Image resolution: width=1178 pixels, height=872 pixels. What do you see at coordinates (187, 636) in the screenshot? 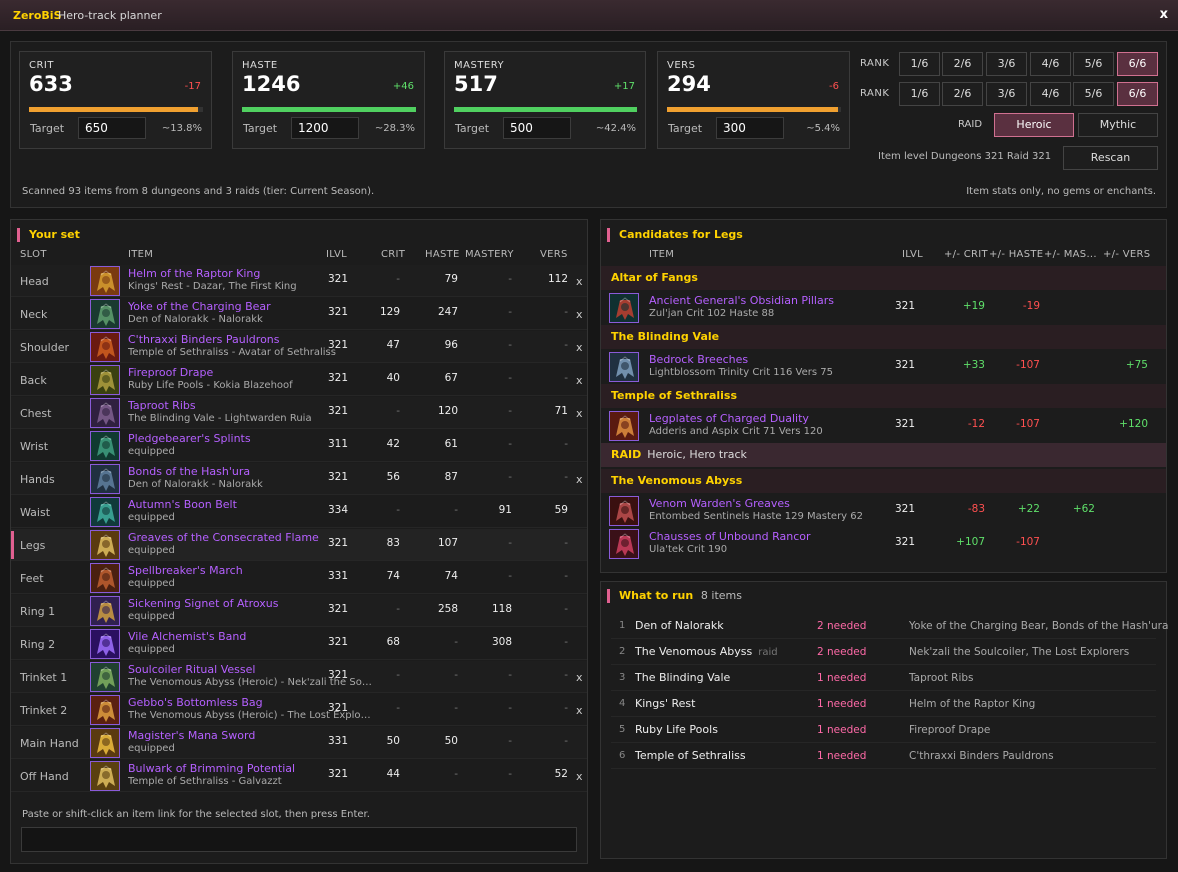
I see `item-name: Vile Alchemist's Band` at bounding box center [187, 636].